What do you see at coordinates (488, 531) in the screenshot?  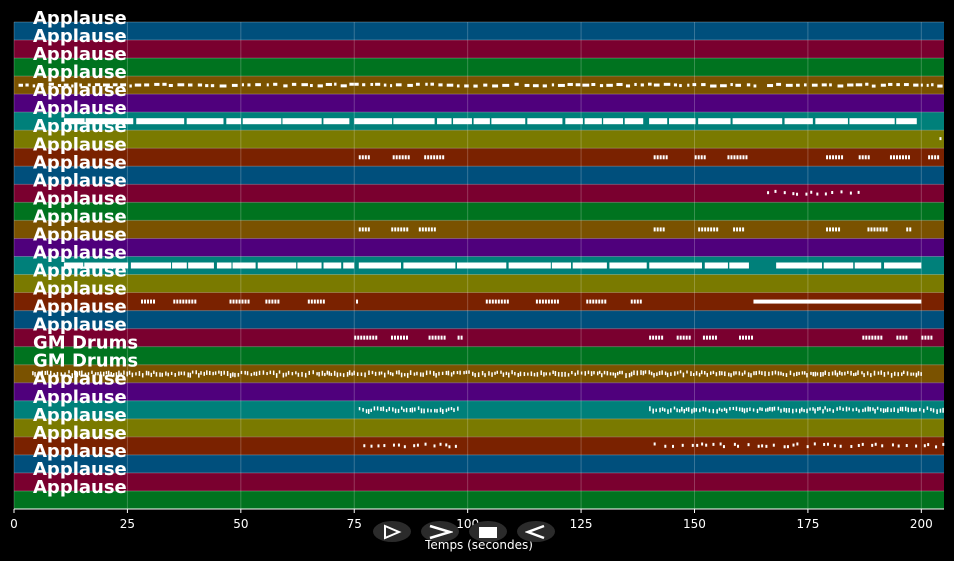 I see `stop-button` at bounding box center [488, 531].